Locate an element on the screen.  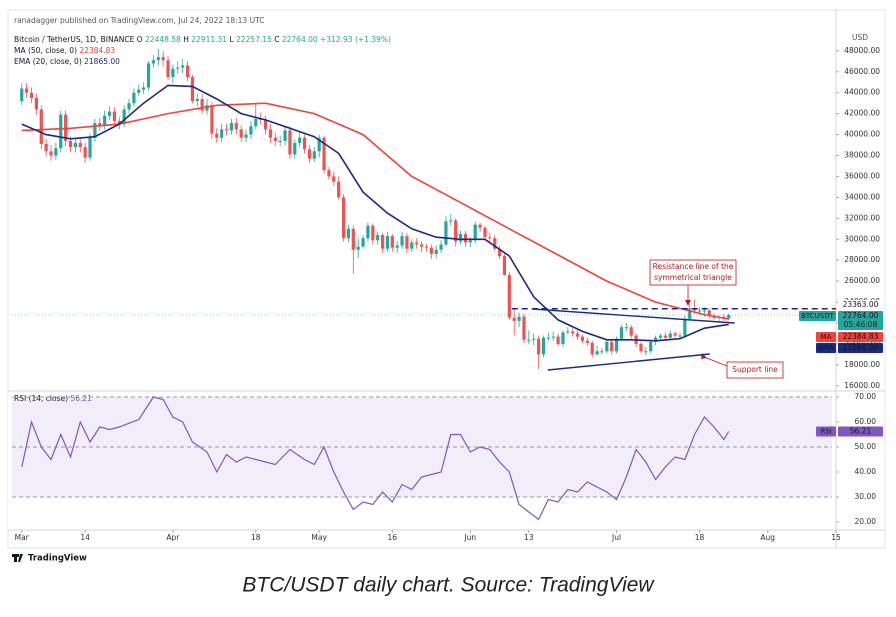
last-price-tag is located at coordinates (860, 320).